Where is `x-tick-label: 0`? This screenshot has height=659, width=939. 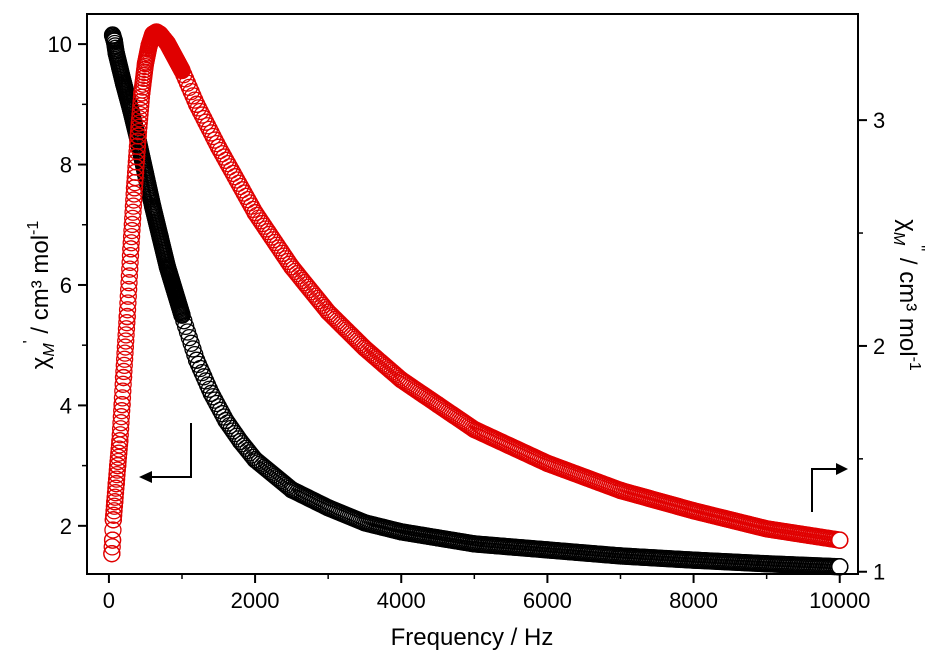 x-tick-label: 0 is located at coordinates (109, 600).